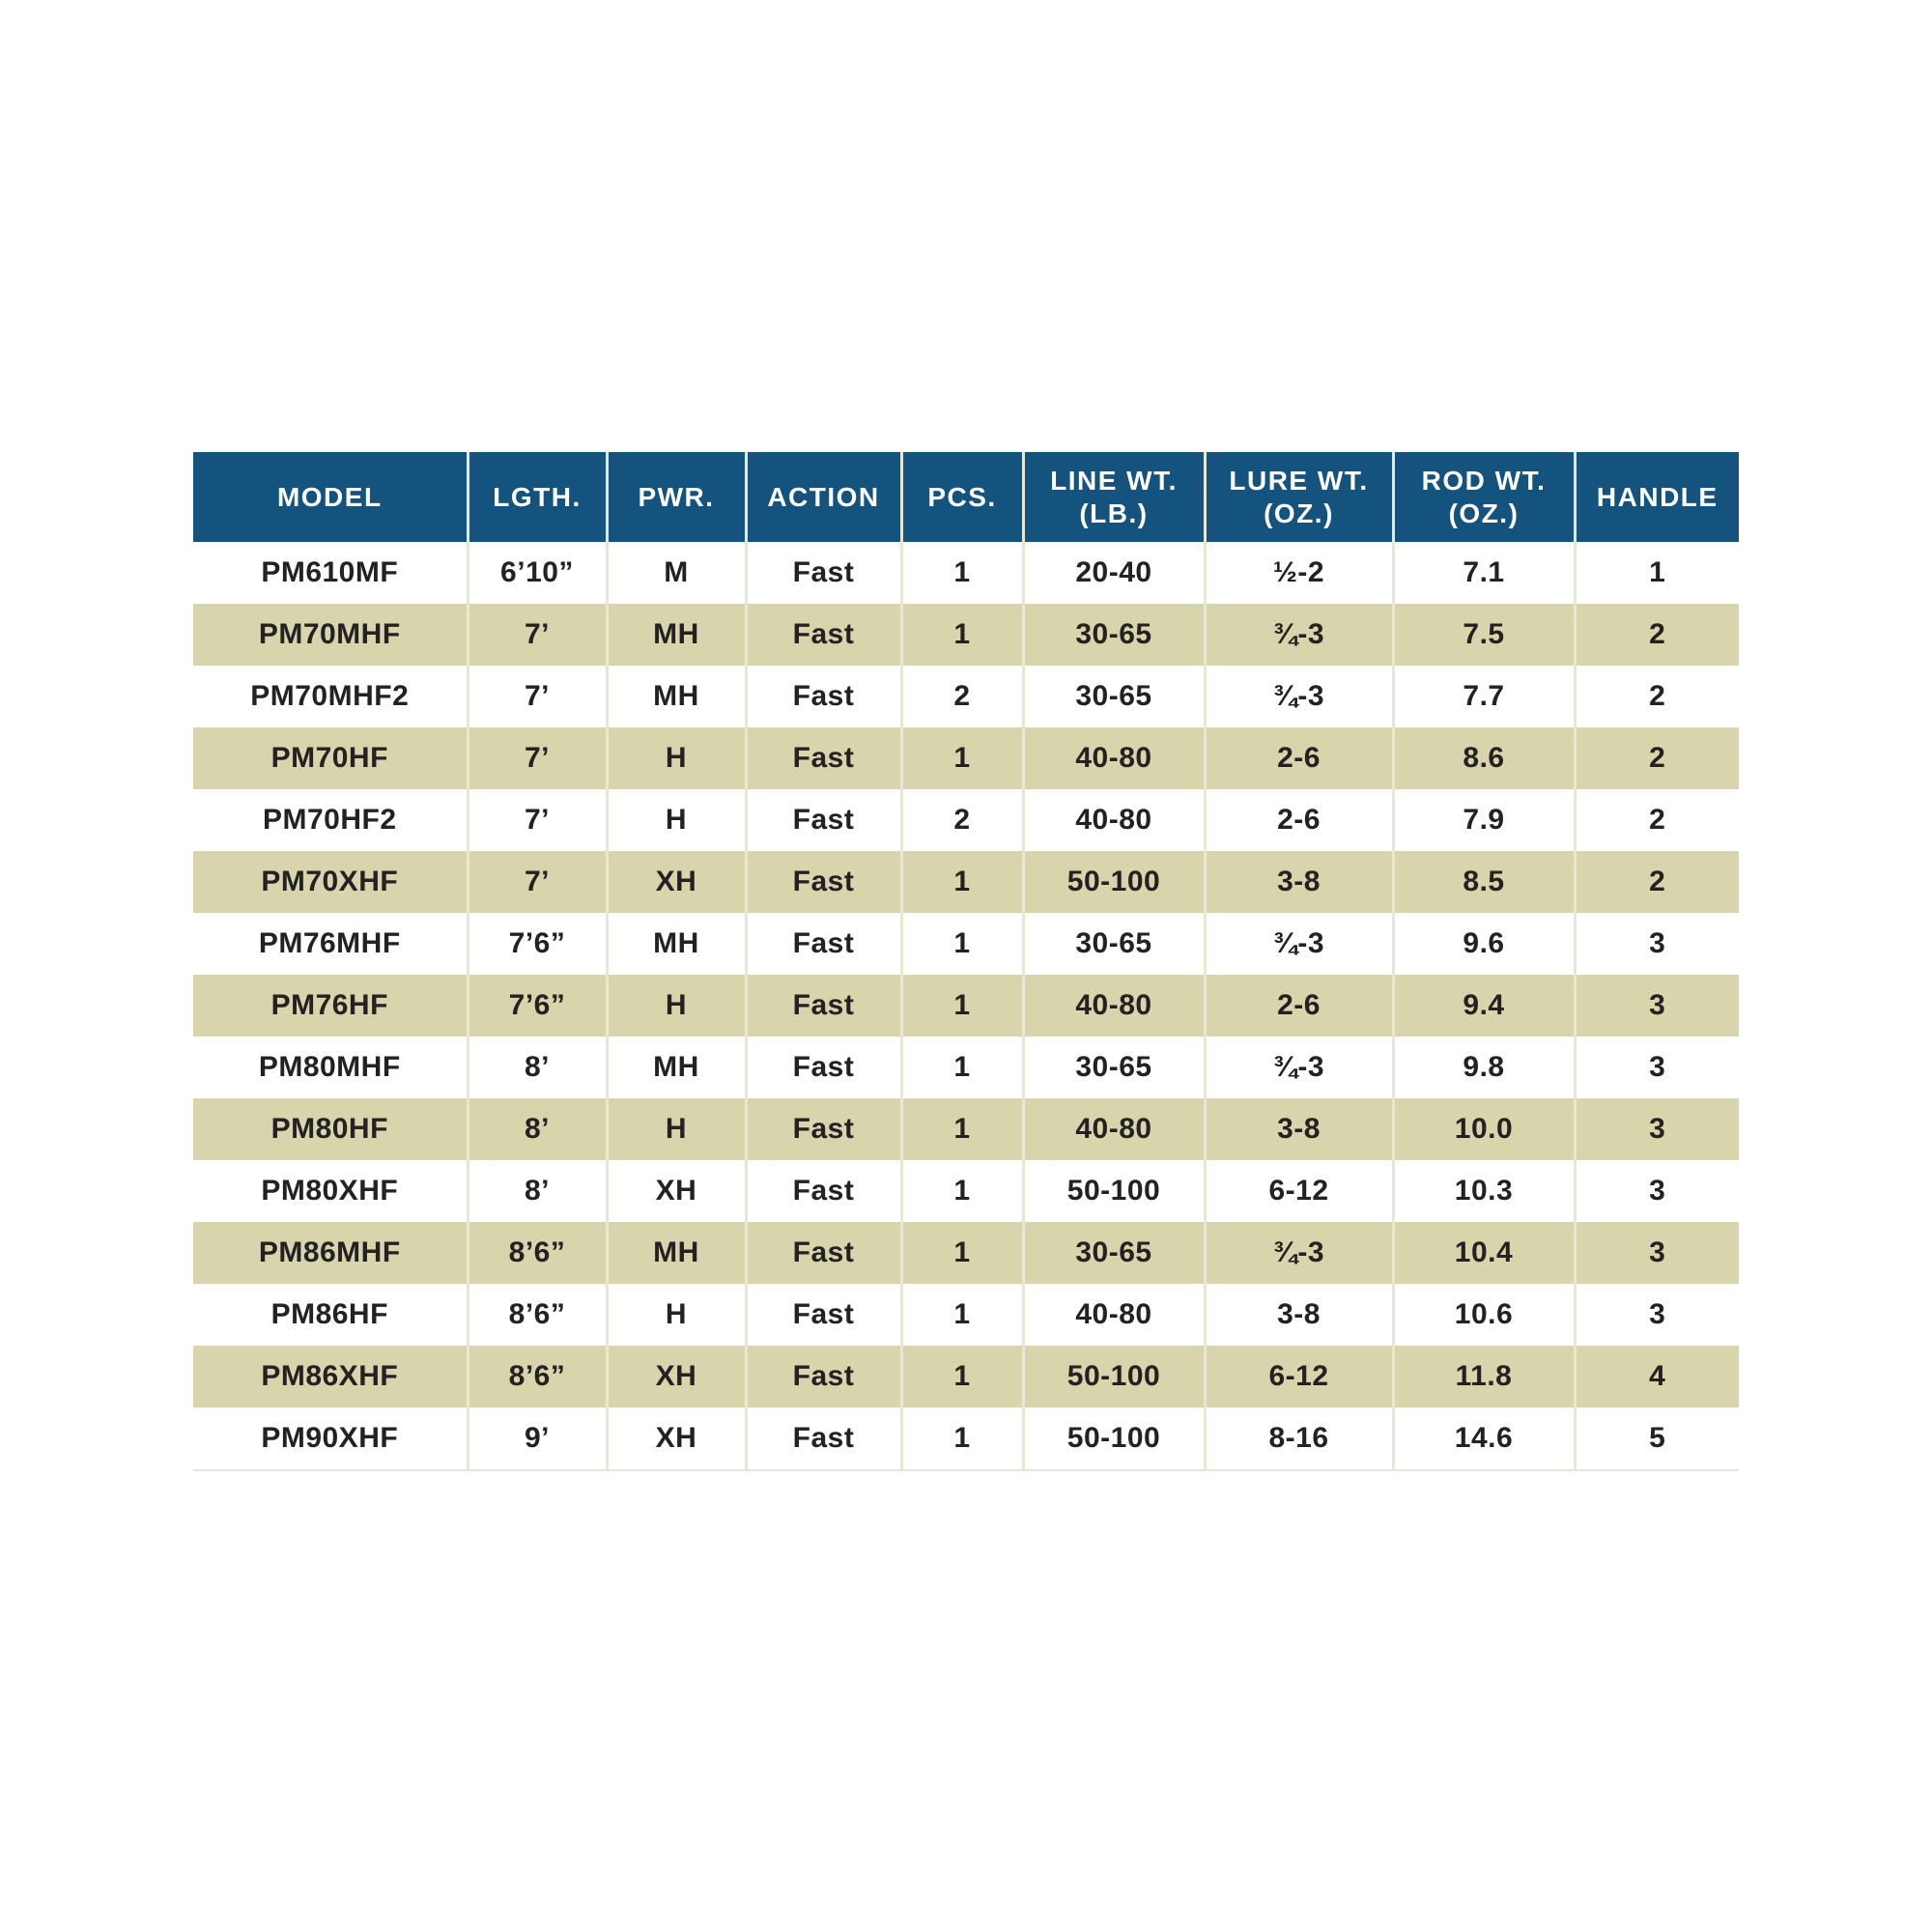 The height and width of the screenshot is (1932, 1932). What do you see at coordinates (1485, 820) in the screenshot?
I see `cell-rod_wt: 7.9` at bounding box center [1485, 820].